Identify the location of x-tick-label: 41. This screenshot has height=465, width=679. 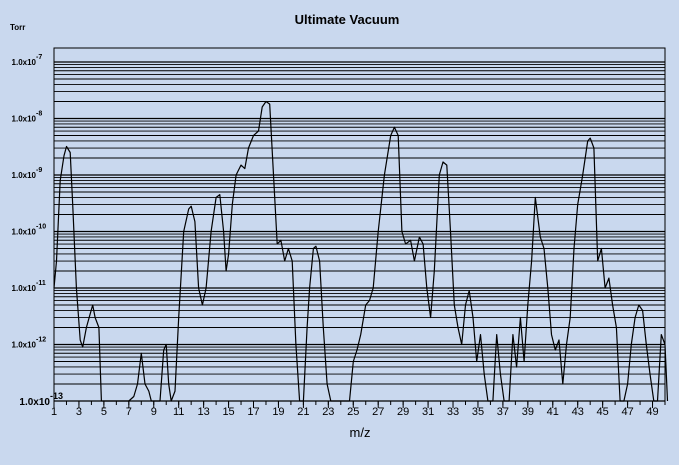
(553, 412).